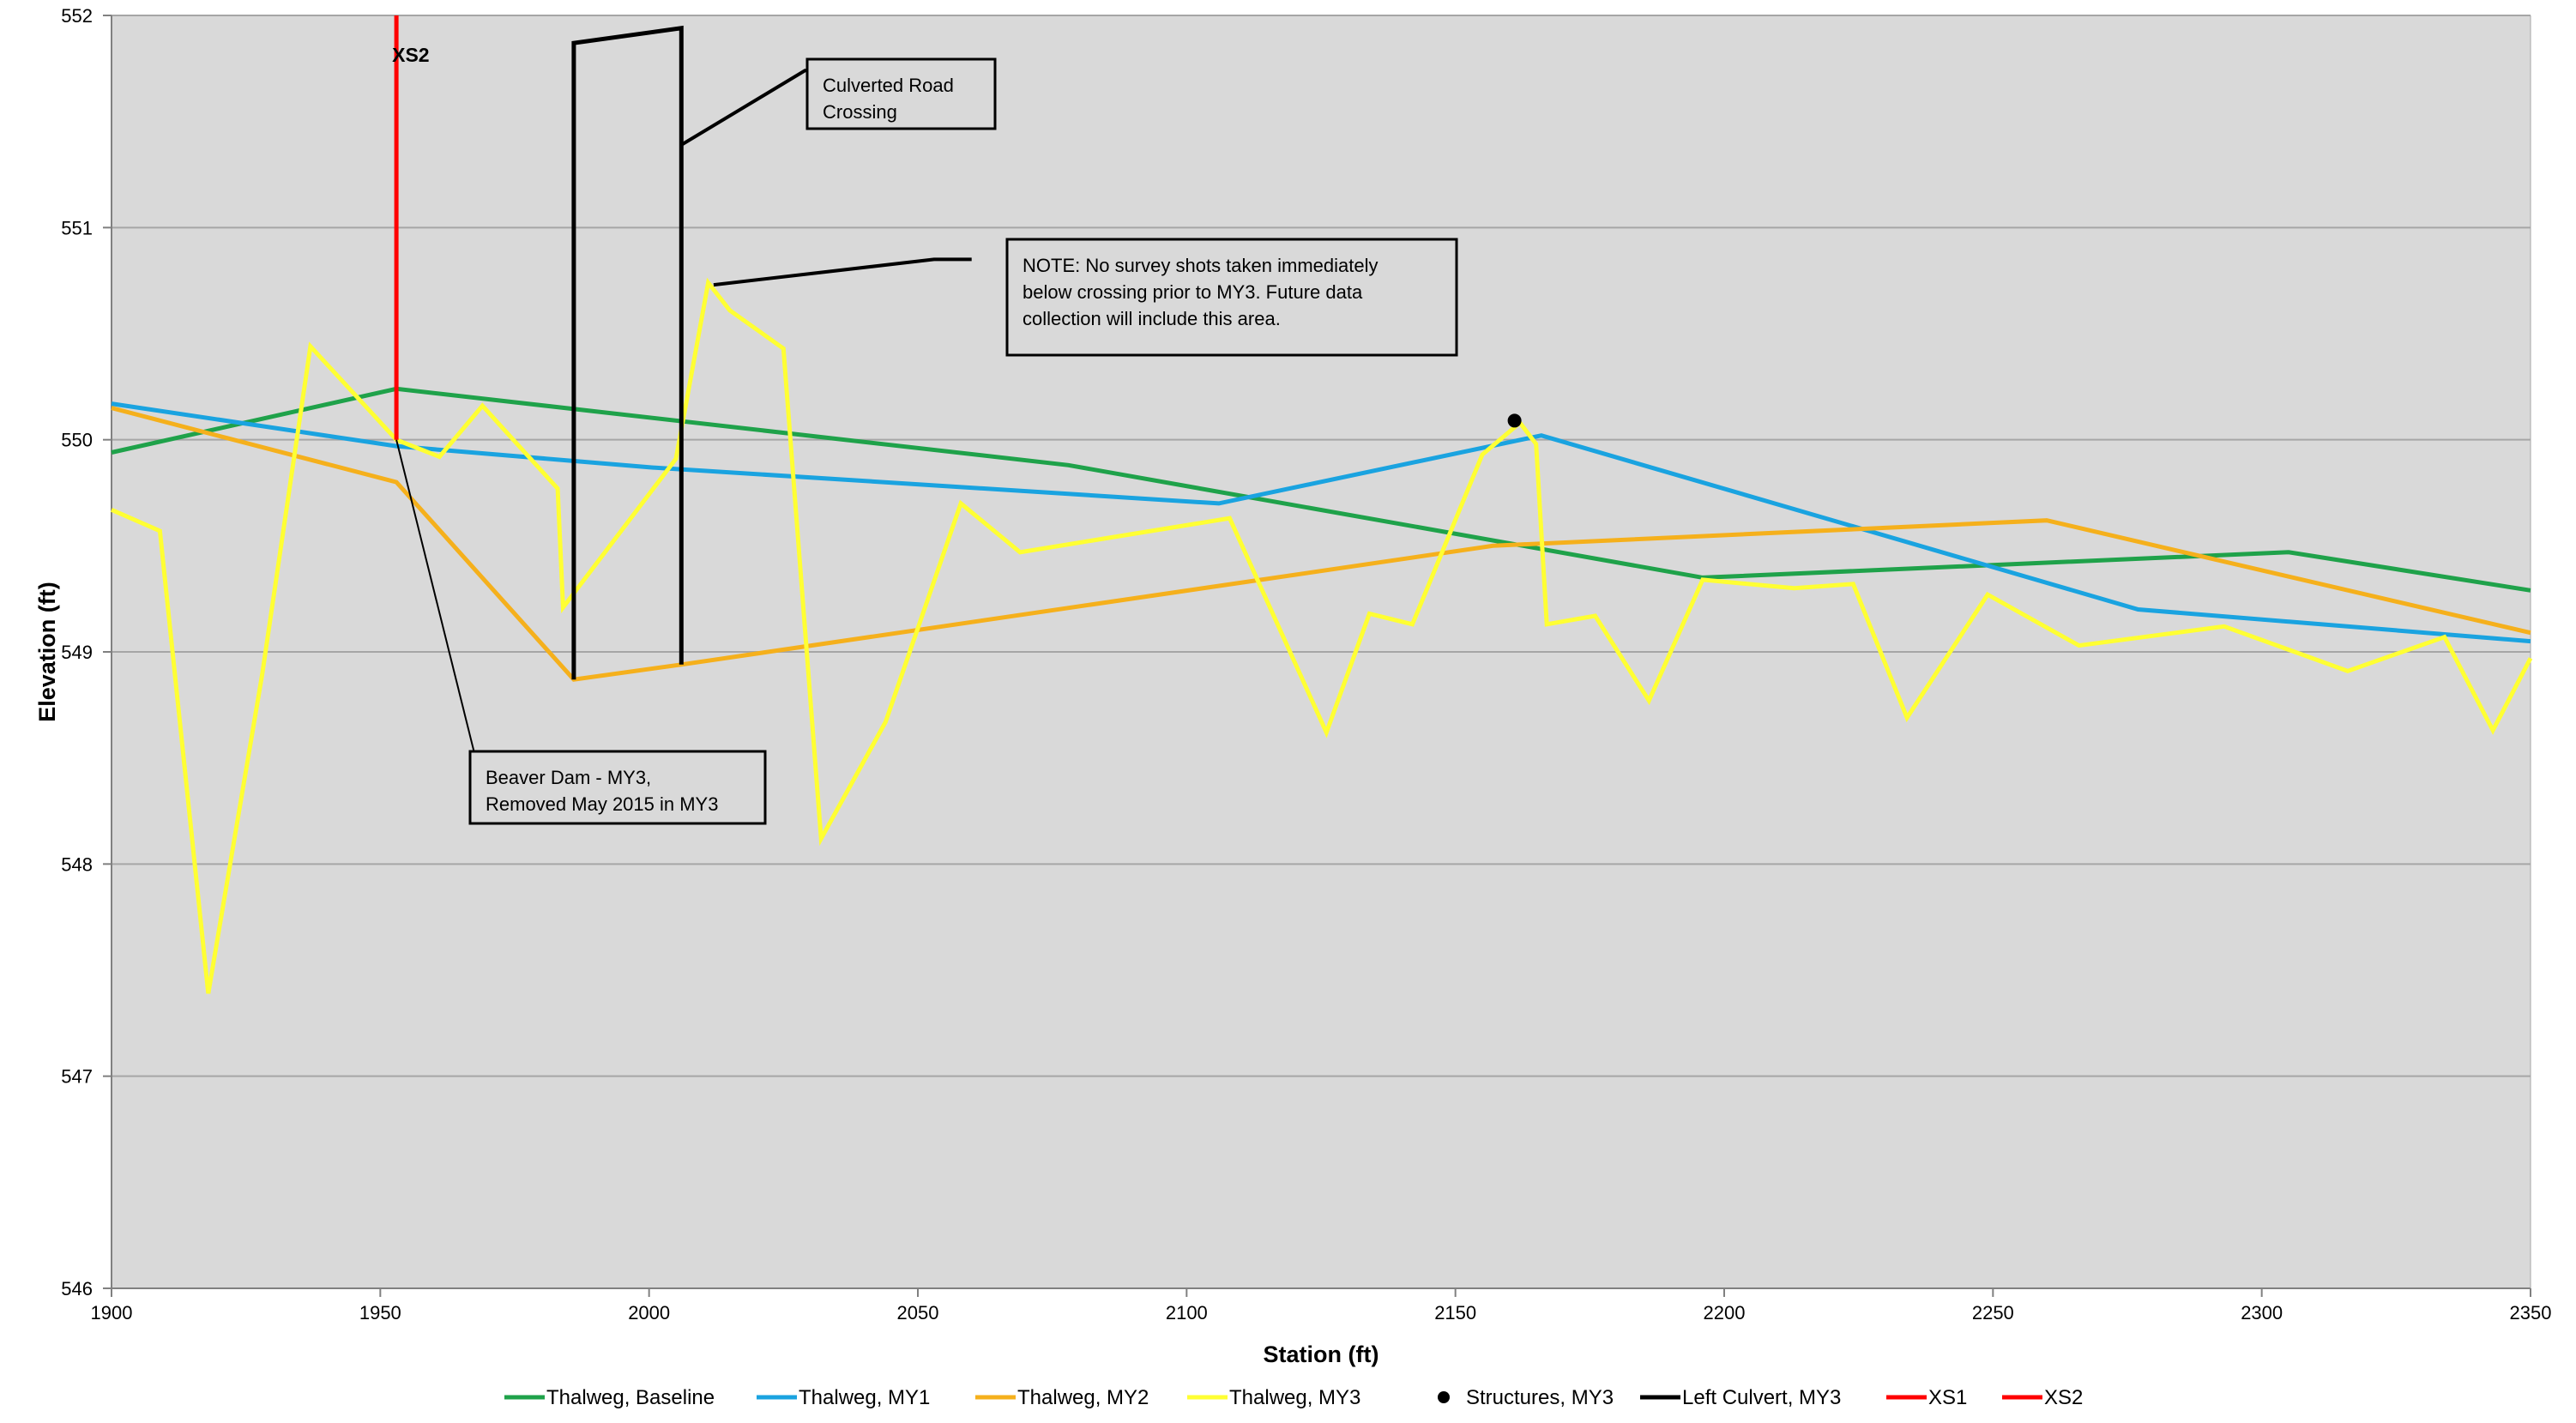 The width and height of the screenshot is (2576, 1423). What do you see at coordinates (1514, 421) in the screenshot?
I see `series-point-structures-my3` at bounding box center [1514, 421].